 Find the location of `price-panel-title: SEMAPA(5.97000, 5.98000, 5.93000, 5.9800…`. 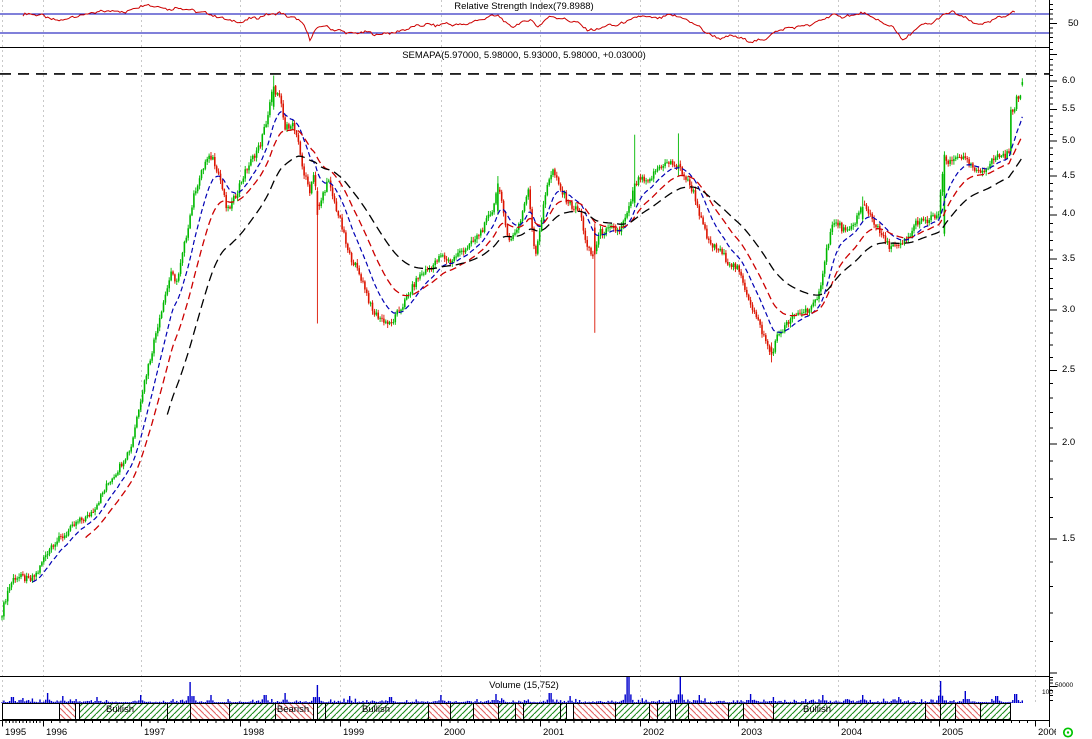

price-panel-title: SEMAPA(5.97000, 5.98000, 5.93000, 5.9800… is located at coordinates (524, 55).